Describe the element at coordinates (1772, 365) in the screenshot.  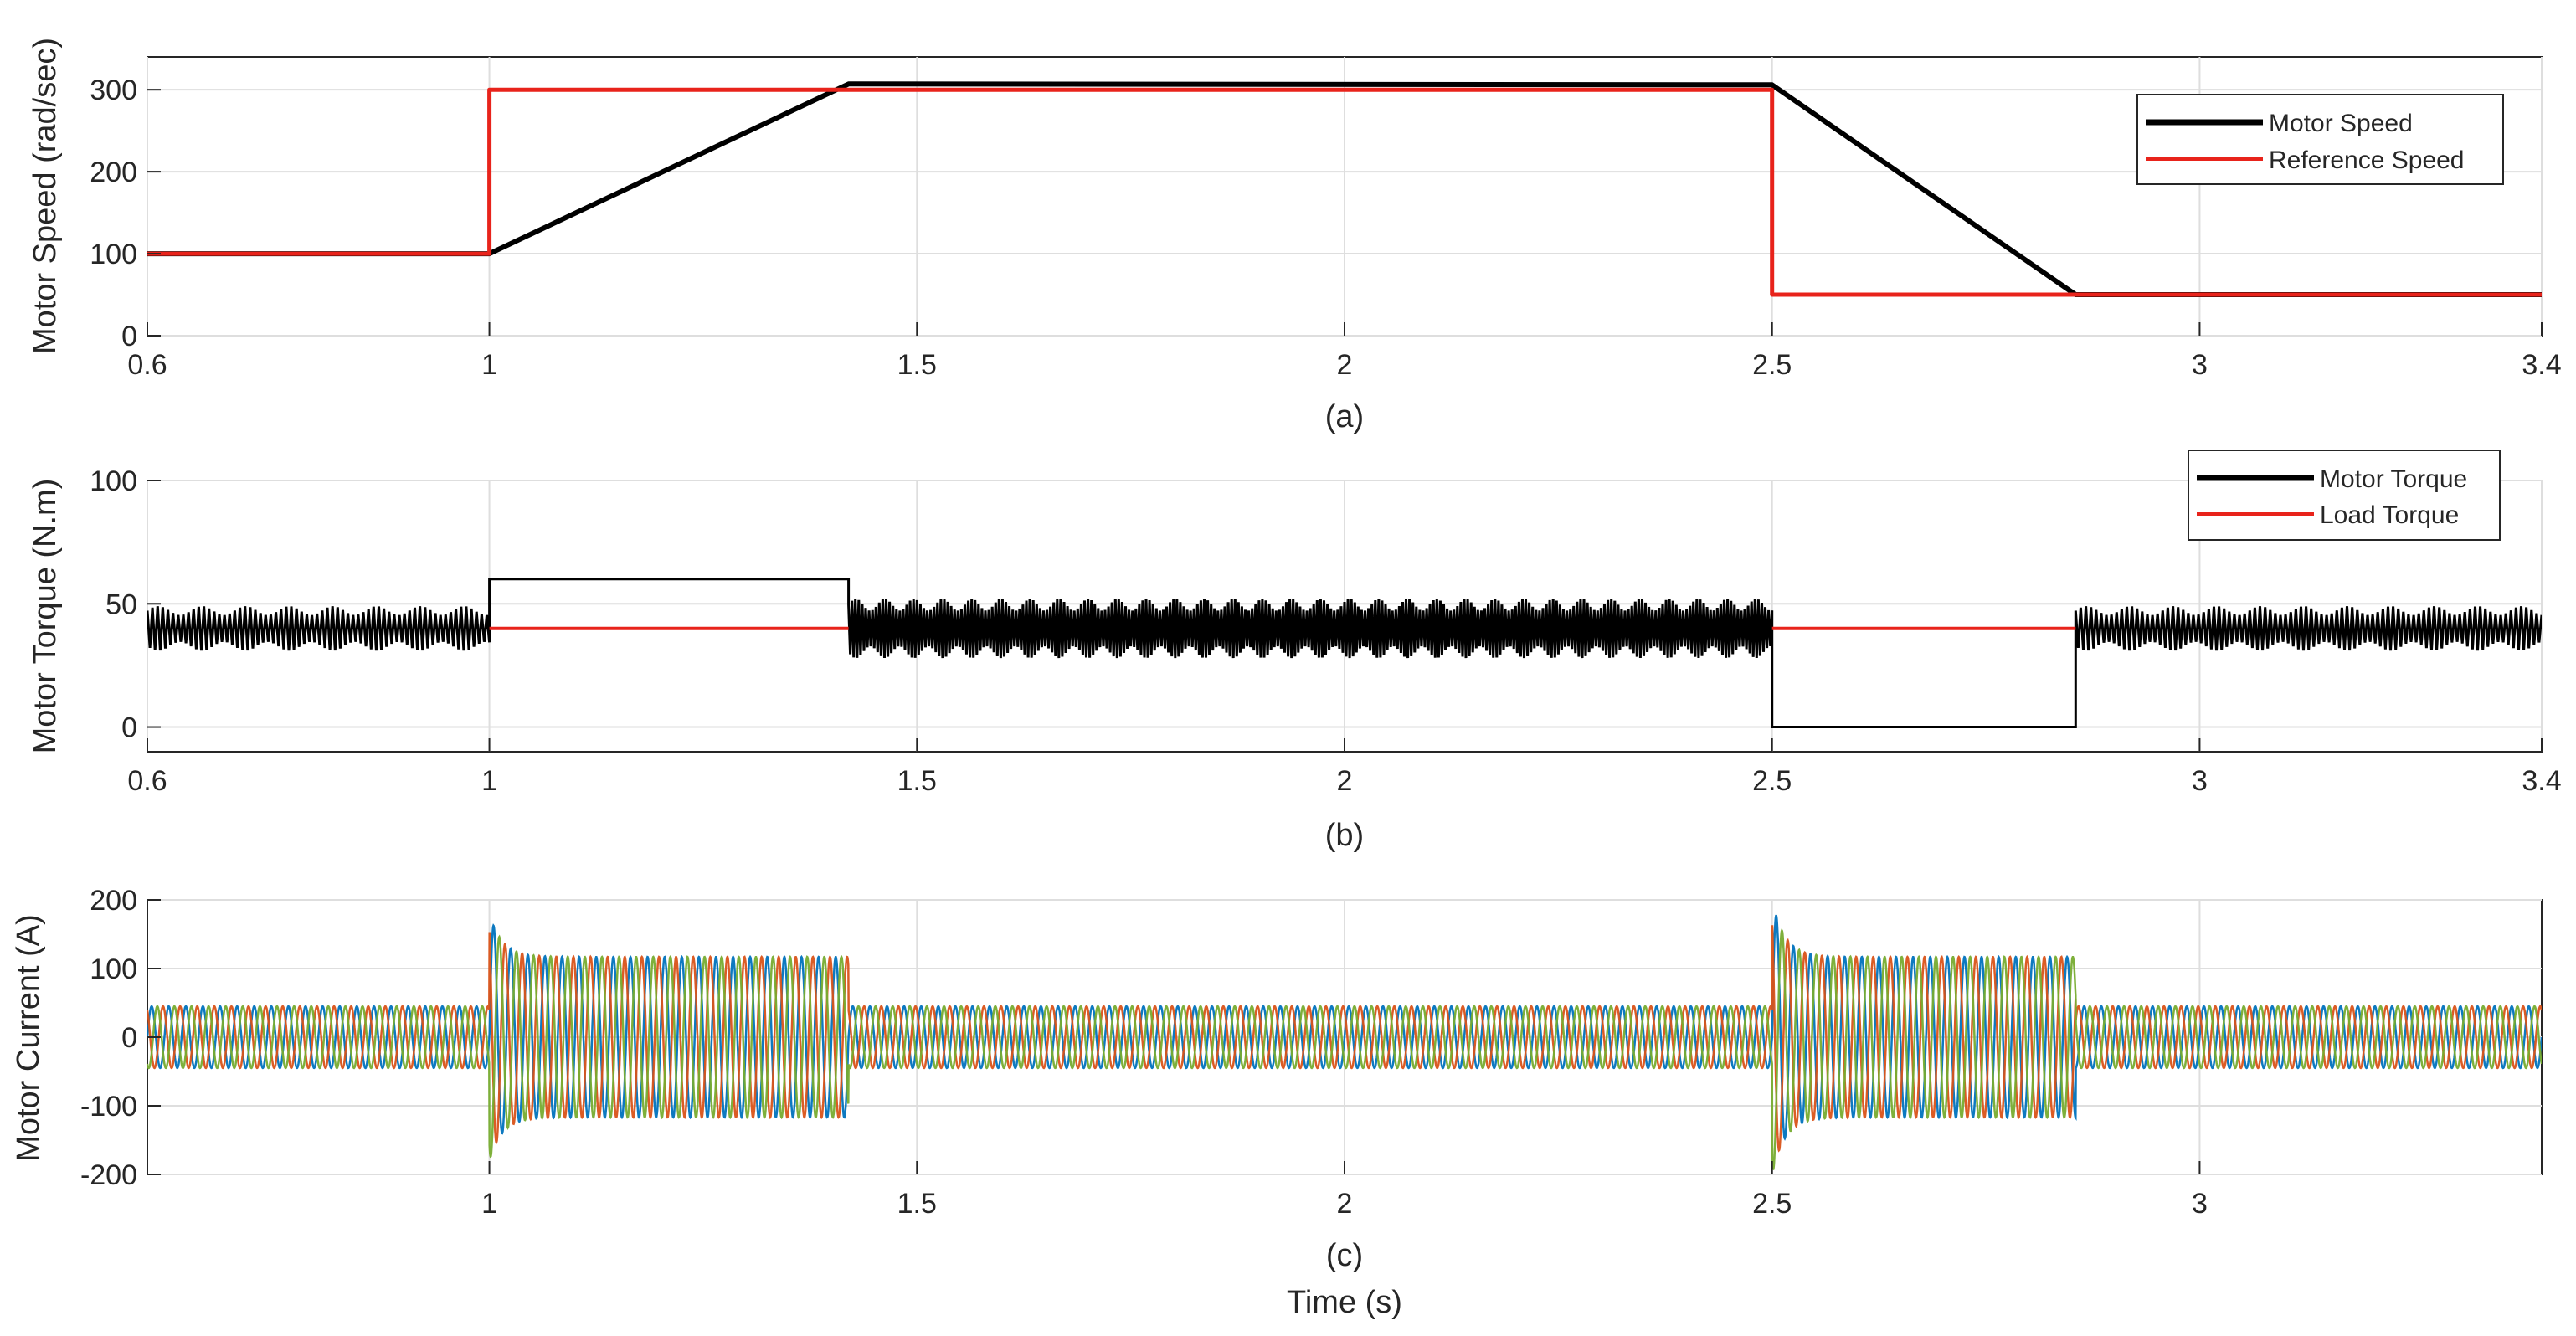
I see `axes-a-xtick-label: 2.5` at that location.